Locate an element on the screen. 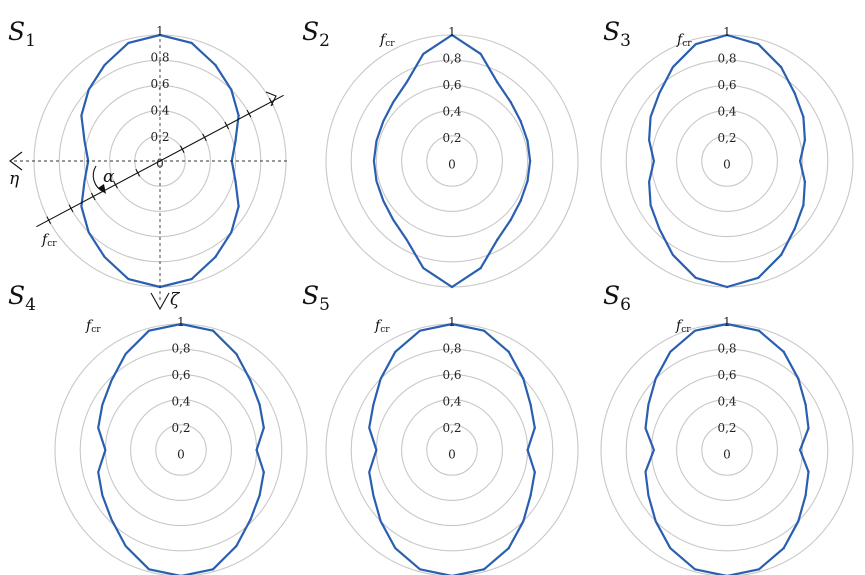 This screenshot has width=865, height=575. tick-label: 0,8 is located at coordinates (451, 59).